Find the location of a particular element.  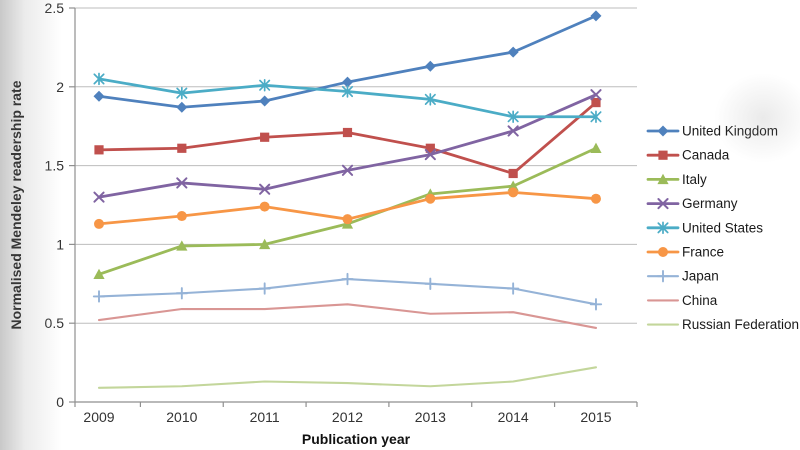

y-tick-label: 2 is located at coordinates (60, 87).